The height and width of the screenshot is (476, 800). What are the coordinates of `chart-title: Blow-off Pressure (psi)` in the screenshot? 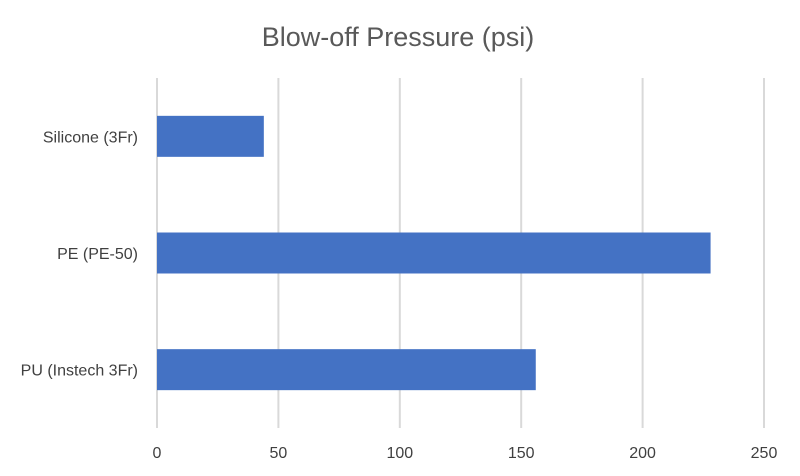 It's located at (398, 37).